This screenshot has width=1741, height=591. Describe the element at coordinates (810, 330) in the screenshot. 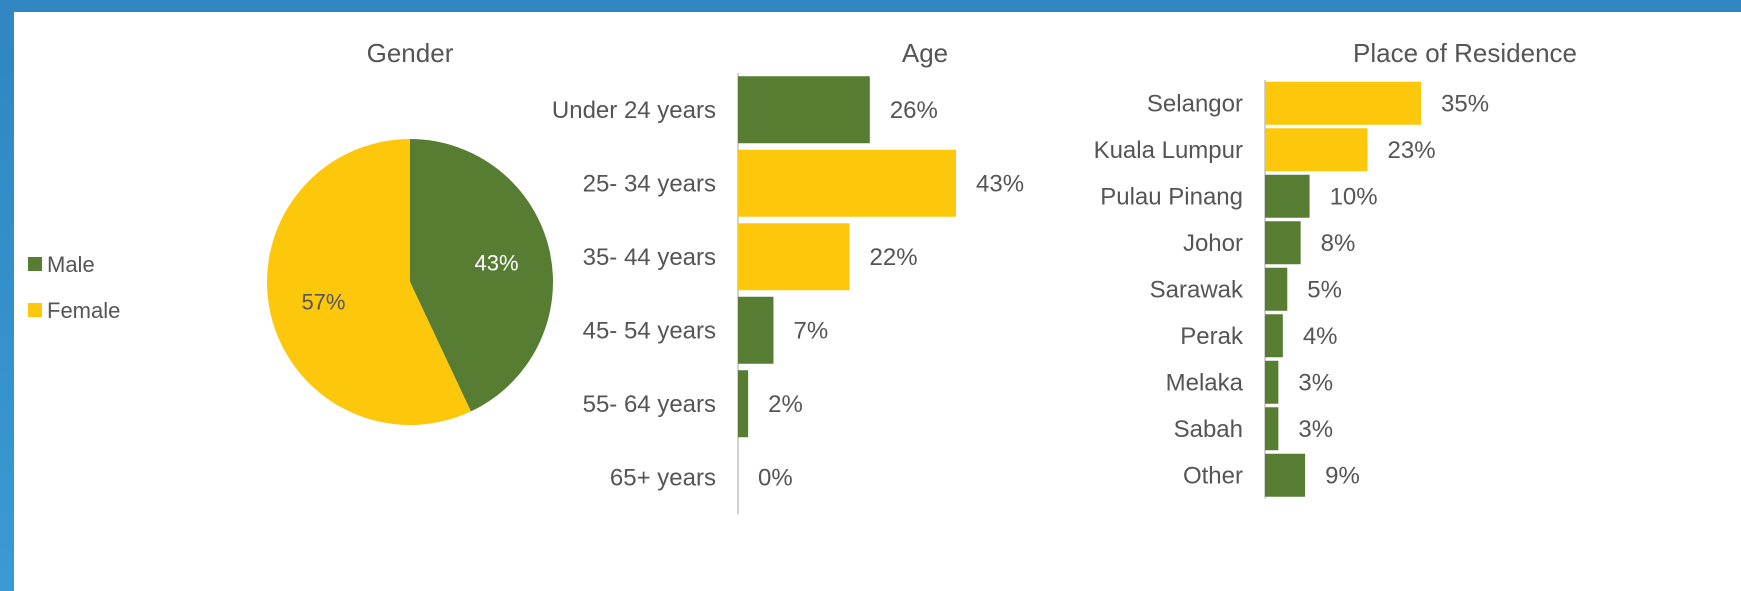

I see `age-value-label-45-54-years: 7%` at that location.